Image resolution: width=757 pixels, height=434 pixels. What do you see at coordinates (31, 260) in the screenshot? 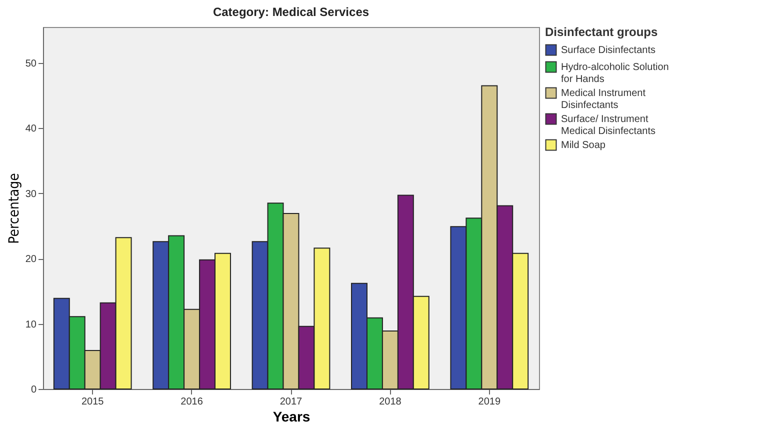
I see `y-tick-label: 20` at bounding box center [31, 260].